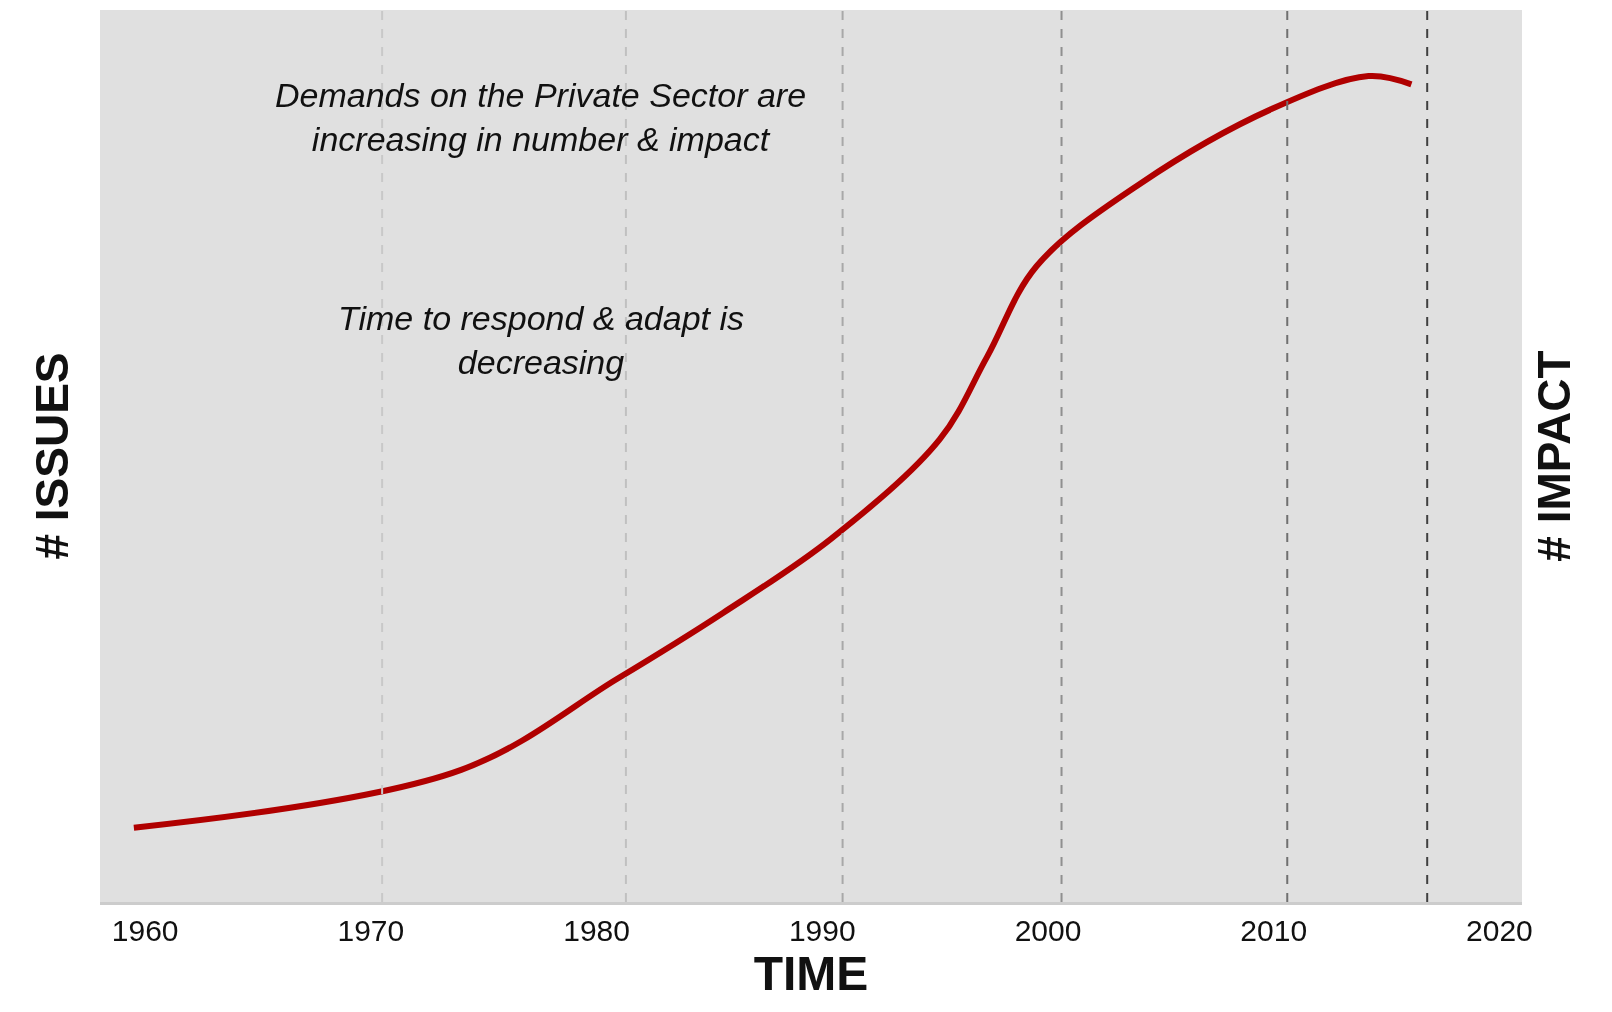 The height and width of the screenshot is (1012, 1612). Describe the element at coordinates (1553, 456) in the screenshot. I see `y2-axis-title: # IMPACT` at that location.